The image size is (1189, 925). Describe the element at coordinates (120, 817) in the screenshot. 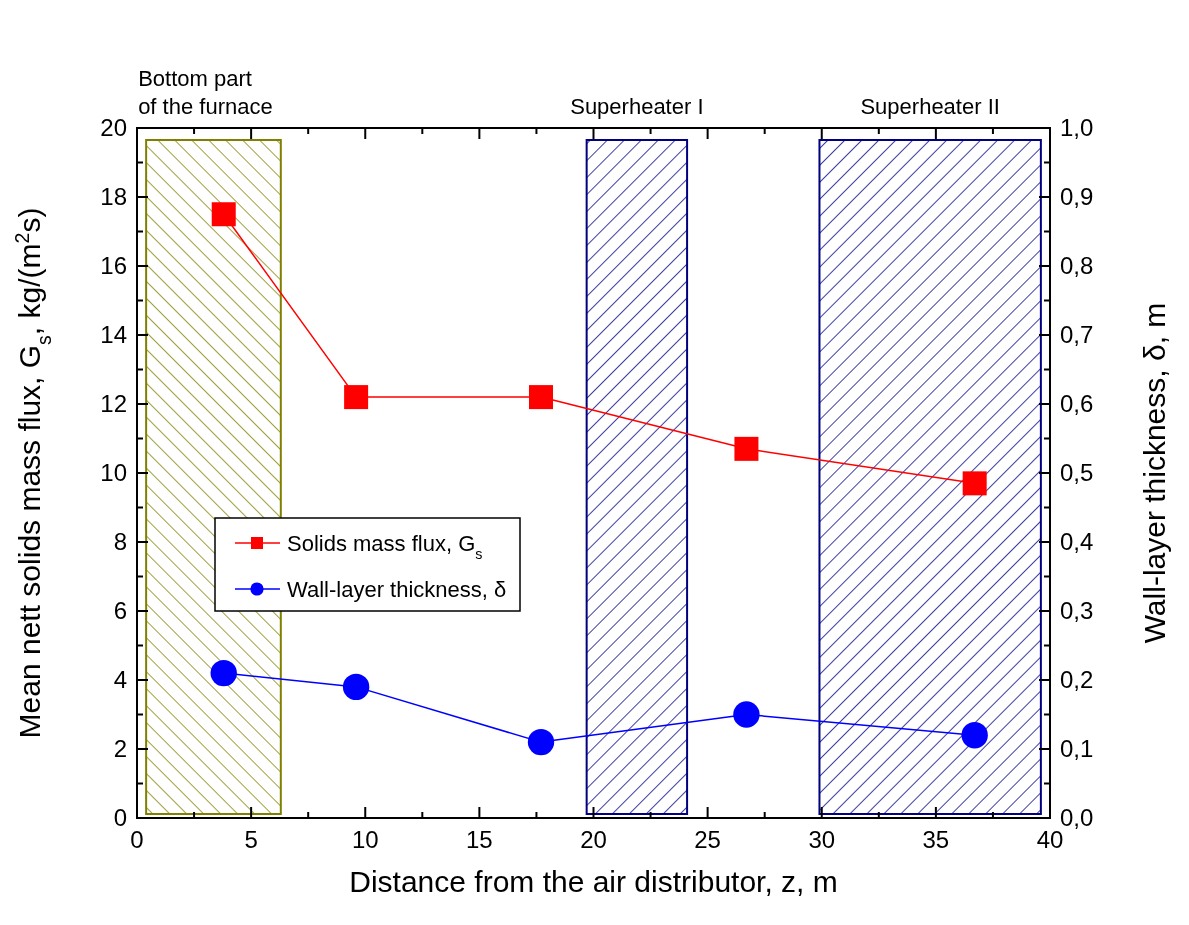

I see `y-tick-label: 0` at that location.